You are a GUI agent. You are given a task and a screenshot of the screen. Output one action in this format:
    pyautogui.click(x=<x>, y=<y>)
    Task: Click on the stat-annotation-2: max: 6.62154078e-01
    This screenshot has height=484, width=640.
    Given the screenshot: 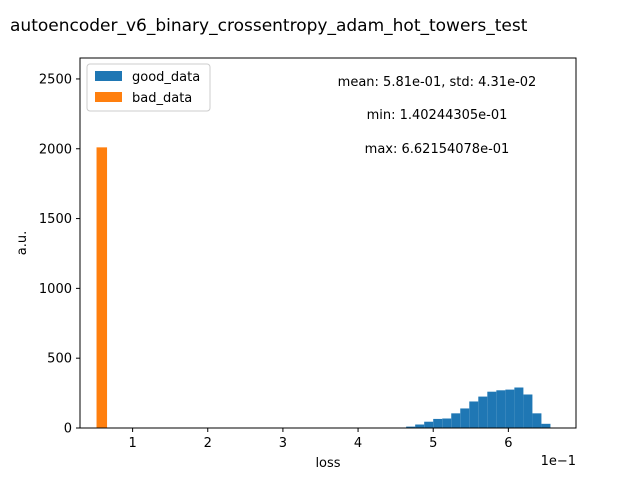 What is the action you would take?
    pyautogui.click(x=437, y=149)
    